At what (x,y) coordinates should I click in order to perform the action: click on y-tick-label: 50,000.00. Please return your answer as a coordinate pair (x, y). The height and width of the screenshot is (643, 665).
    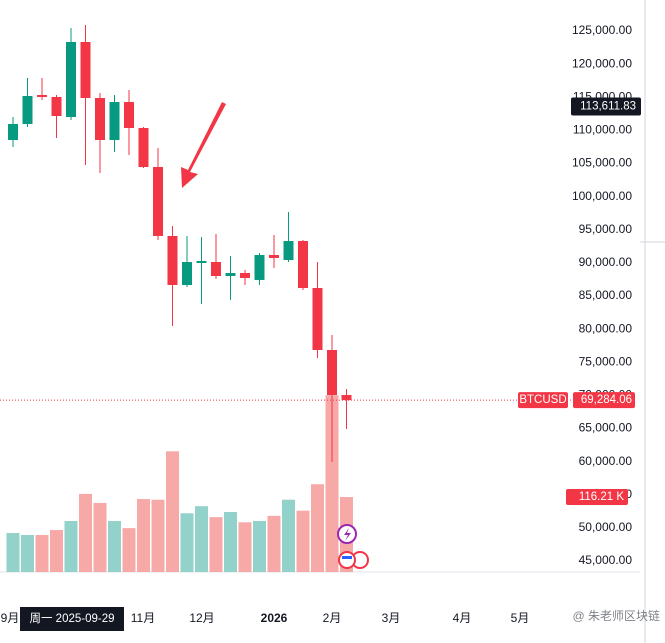
    Looking at the image, I should click on (606, 527).